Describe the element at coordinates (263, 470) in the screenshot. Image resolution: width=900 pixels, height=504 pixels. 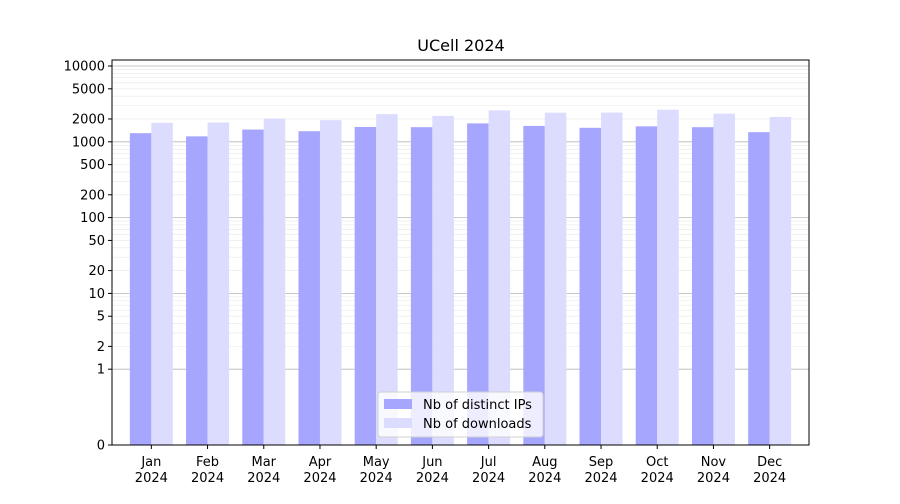
I see `x-tick-label: Mar 2024` at that location.